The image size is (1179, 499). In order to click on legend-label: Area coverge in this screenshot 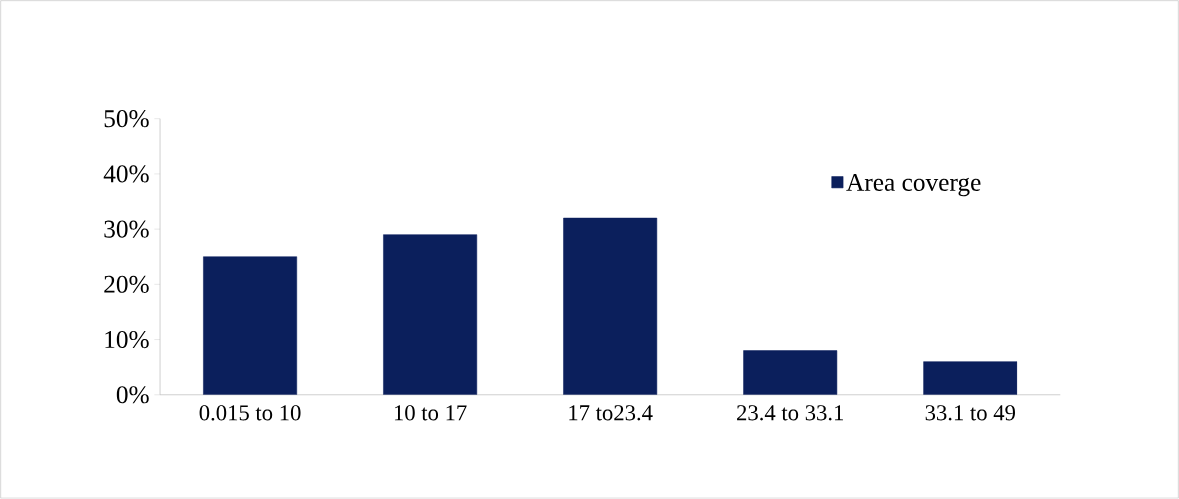, I will do `click(913, 185)`.